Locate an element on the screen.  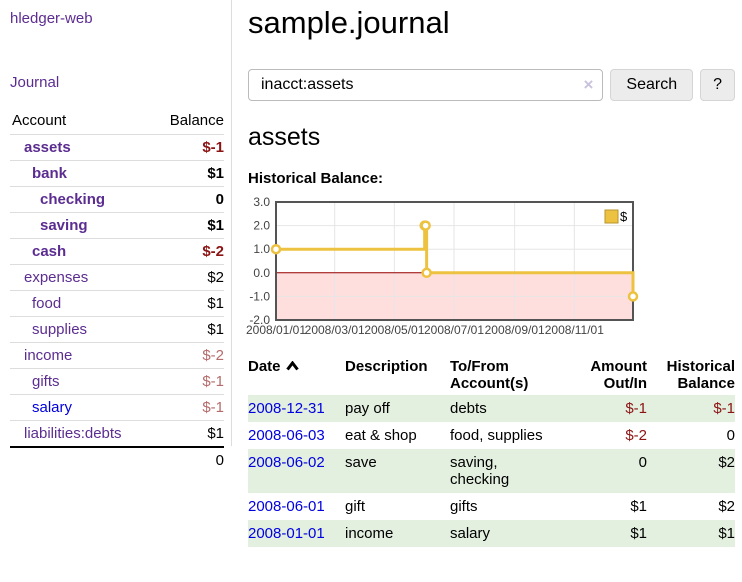
register-accounts-cell: debts is located at coordinates (468, 408).